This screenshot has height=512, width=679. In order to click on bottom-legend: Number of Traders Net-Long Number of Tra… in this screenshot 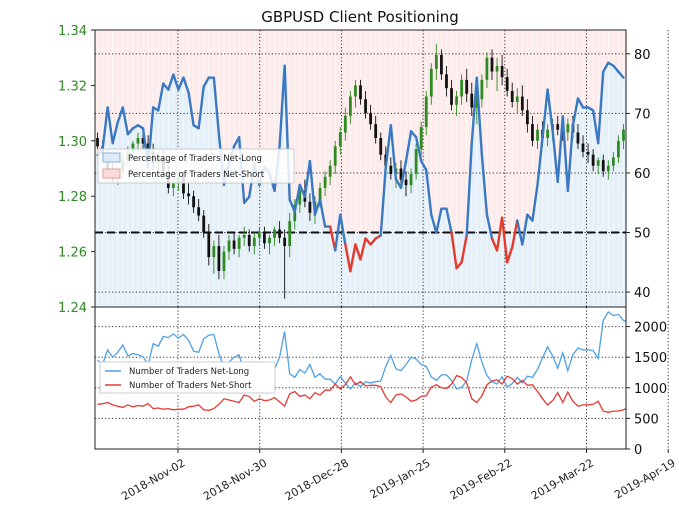, I will do `click(187, 377)`.